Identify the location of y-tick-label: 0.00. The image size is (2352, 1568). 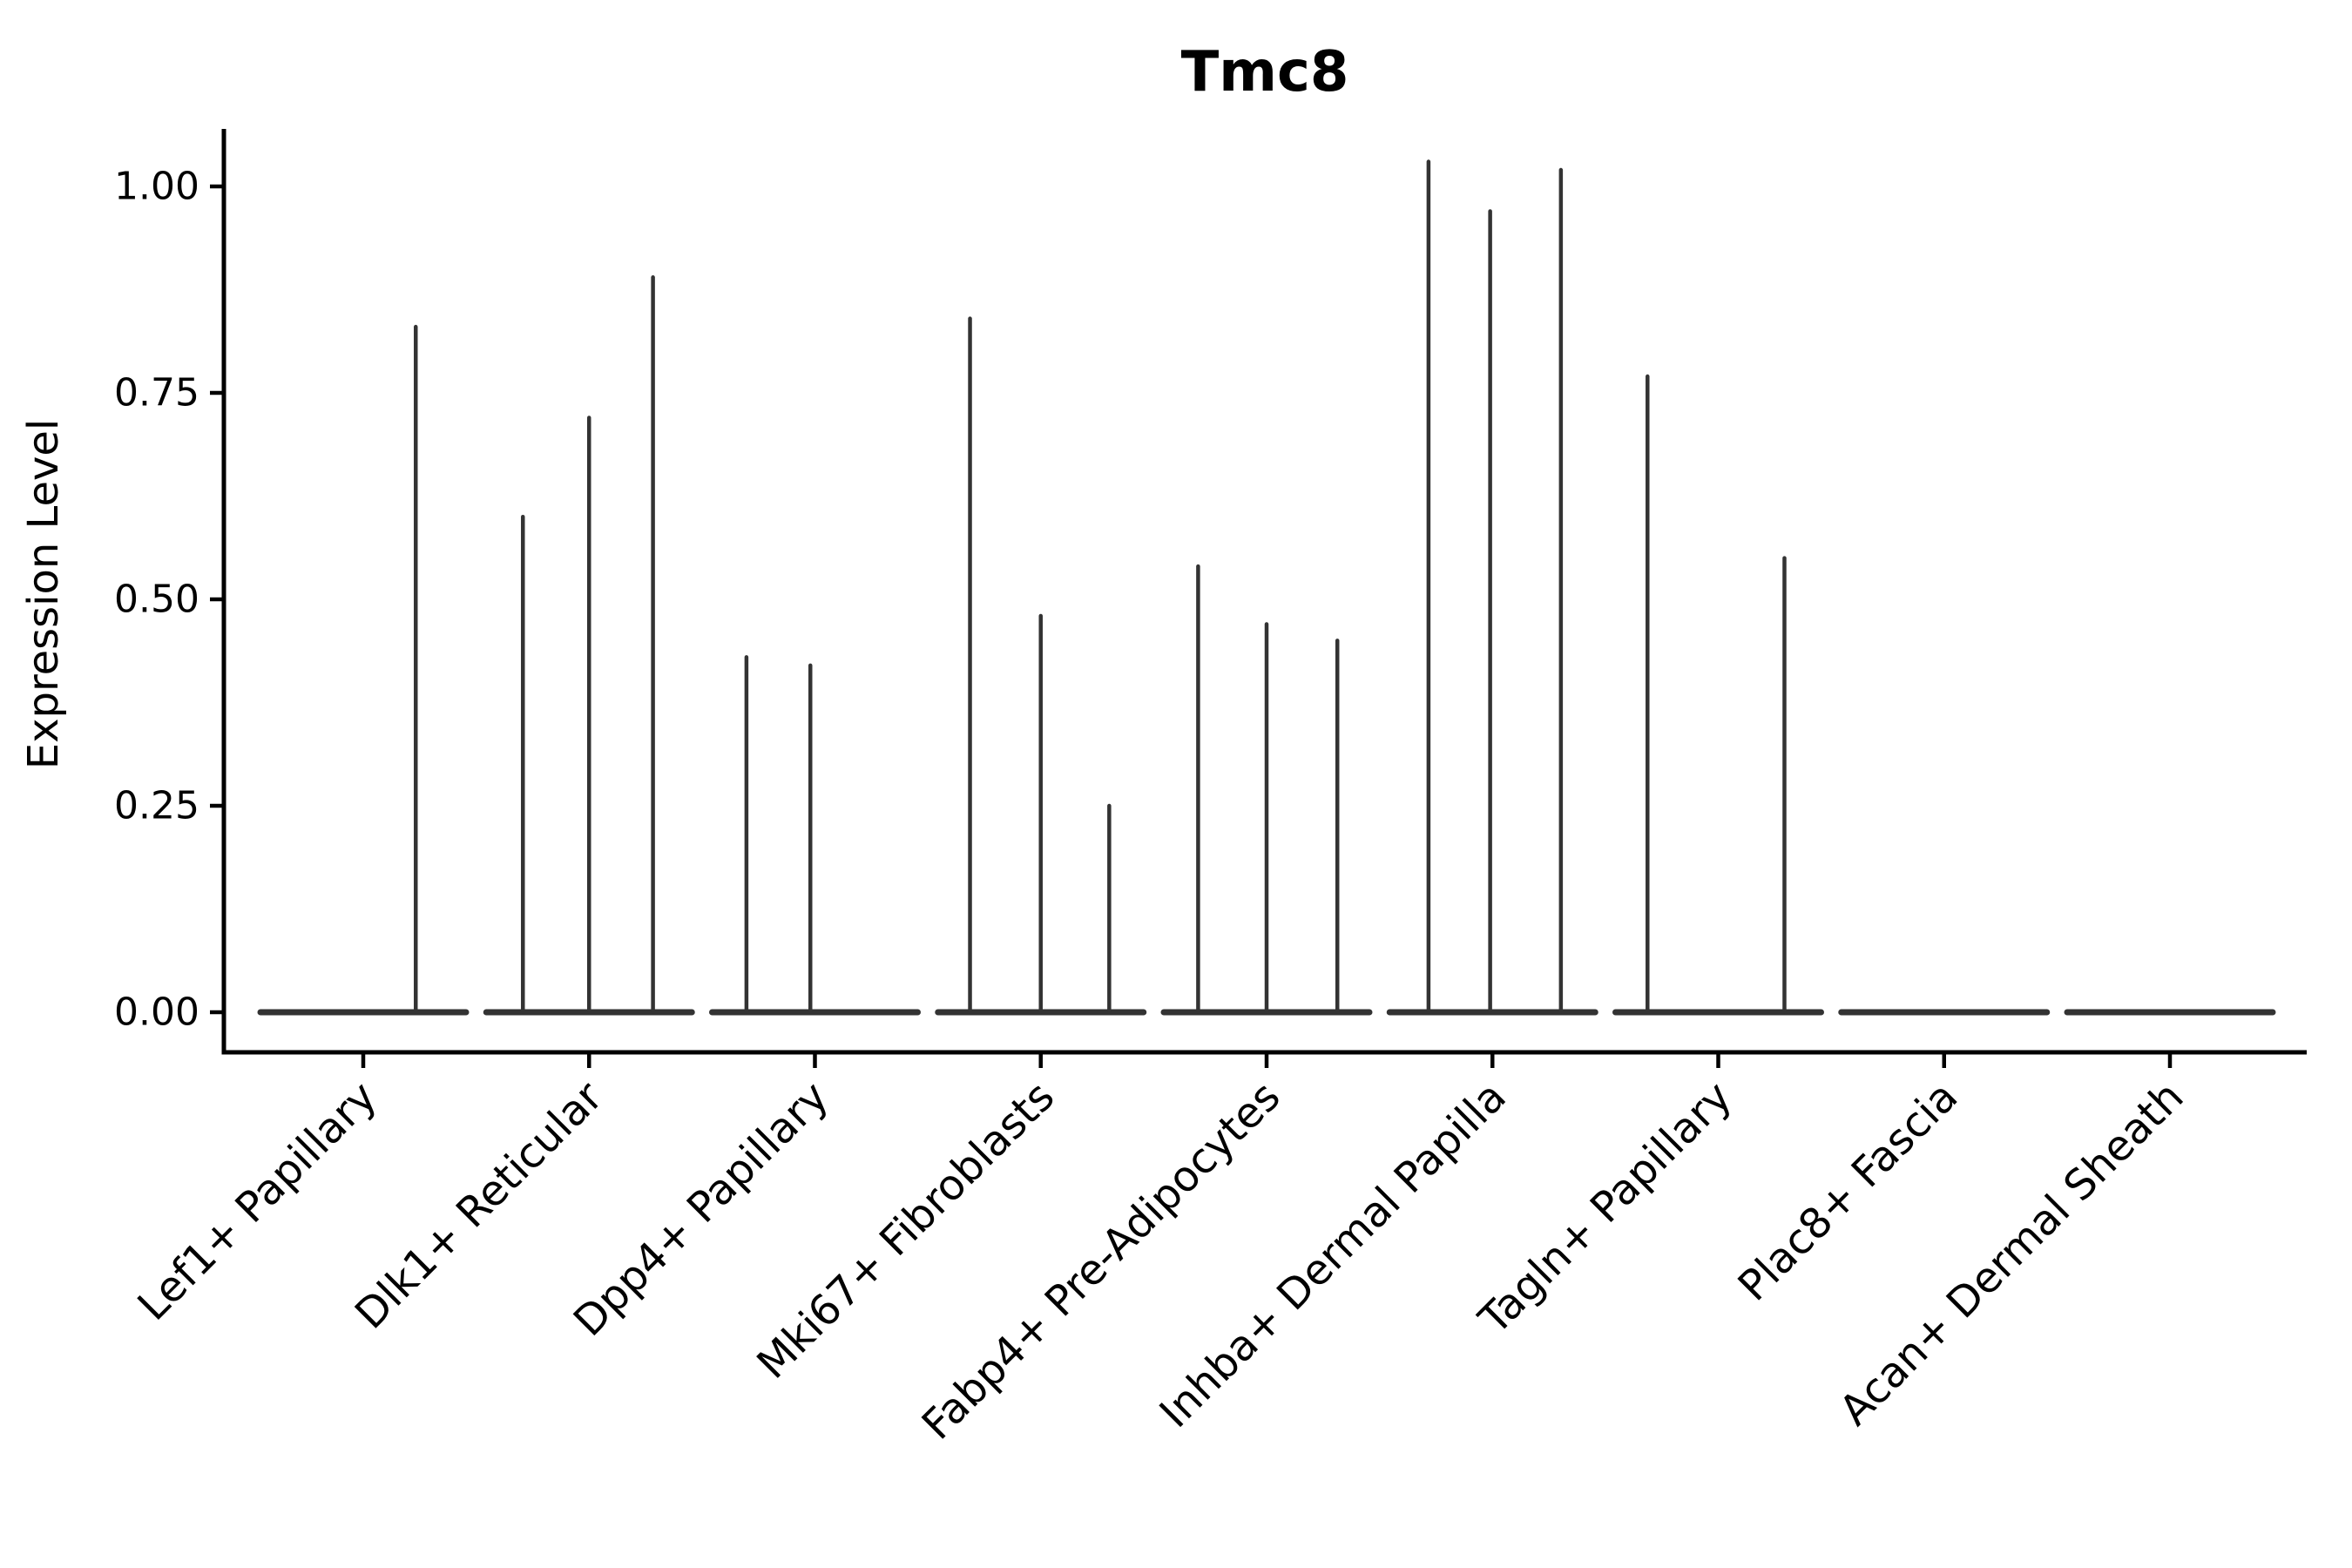
(156, 1013).